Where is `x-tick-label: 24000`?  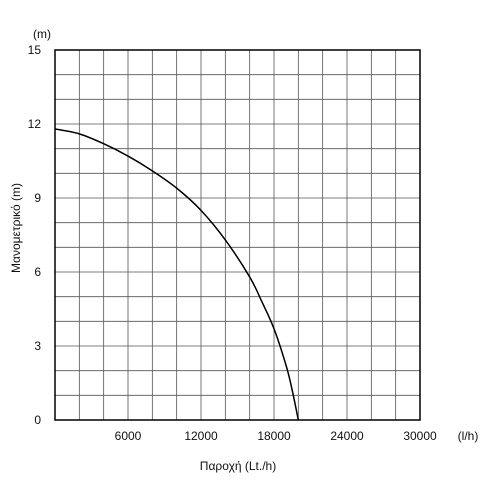
x-tick-label: 24000 is located at coordinates (347, 436).